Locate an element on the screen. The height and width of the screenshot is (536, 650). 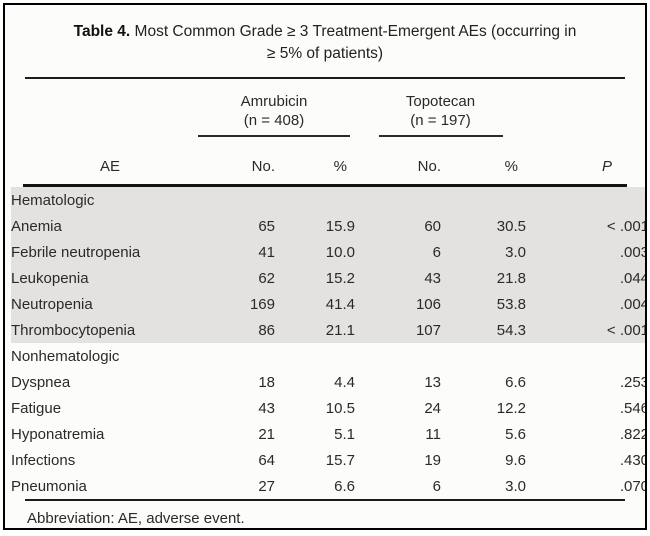
column-header-row: AE No. % No. % P is located at coordinates (328, 160).